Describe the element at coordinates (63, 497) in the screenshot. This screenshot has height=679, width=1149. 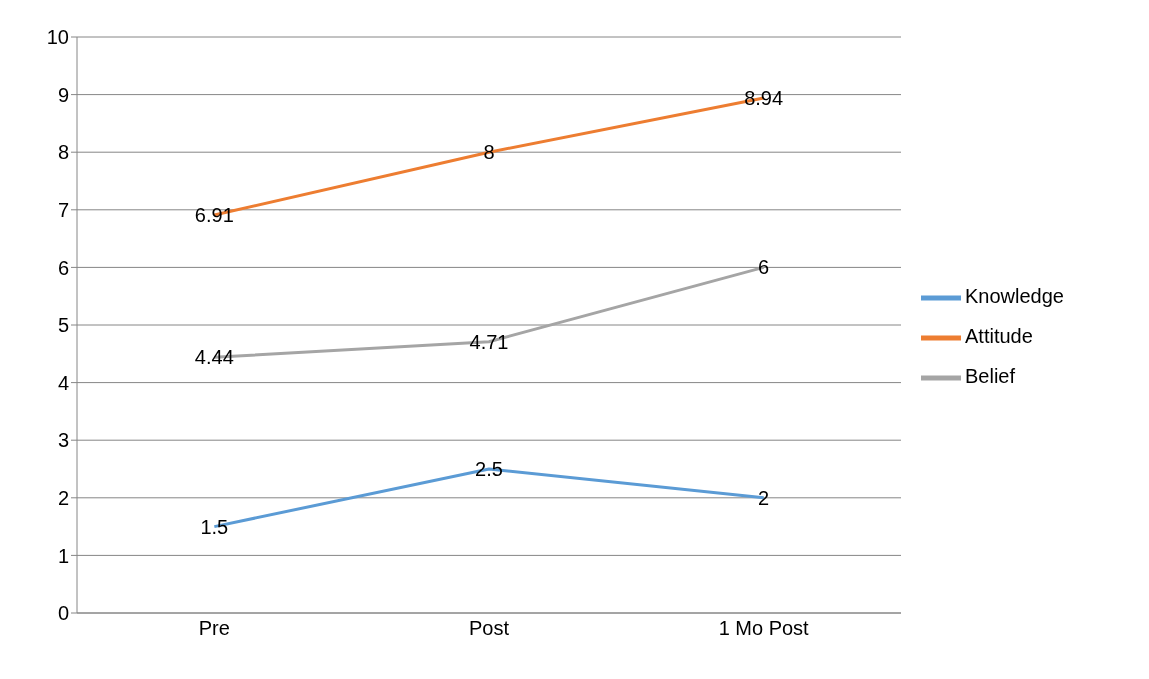
I see `y-tick-label: 2` at that location.